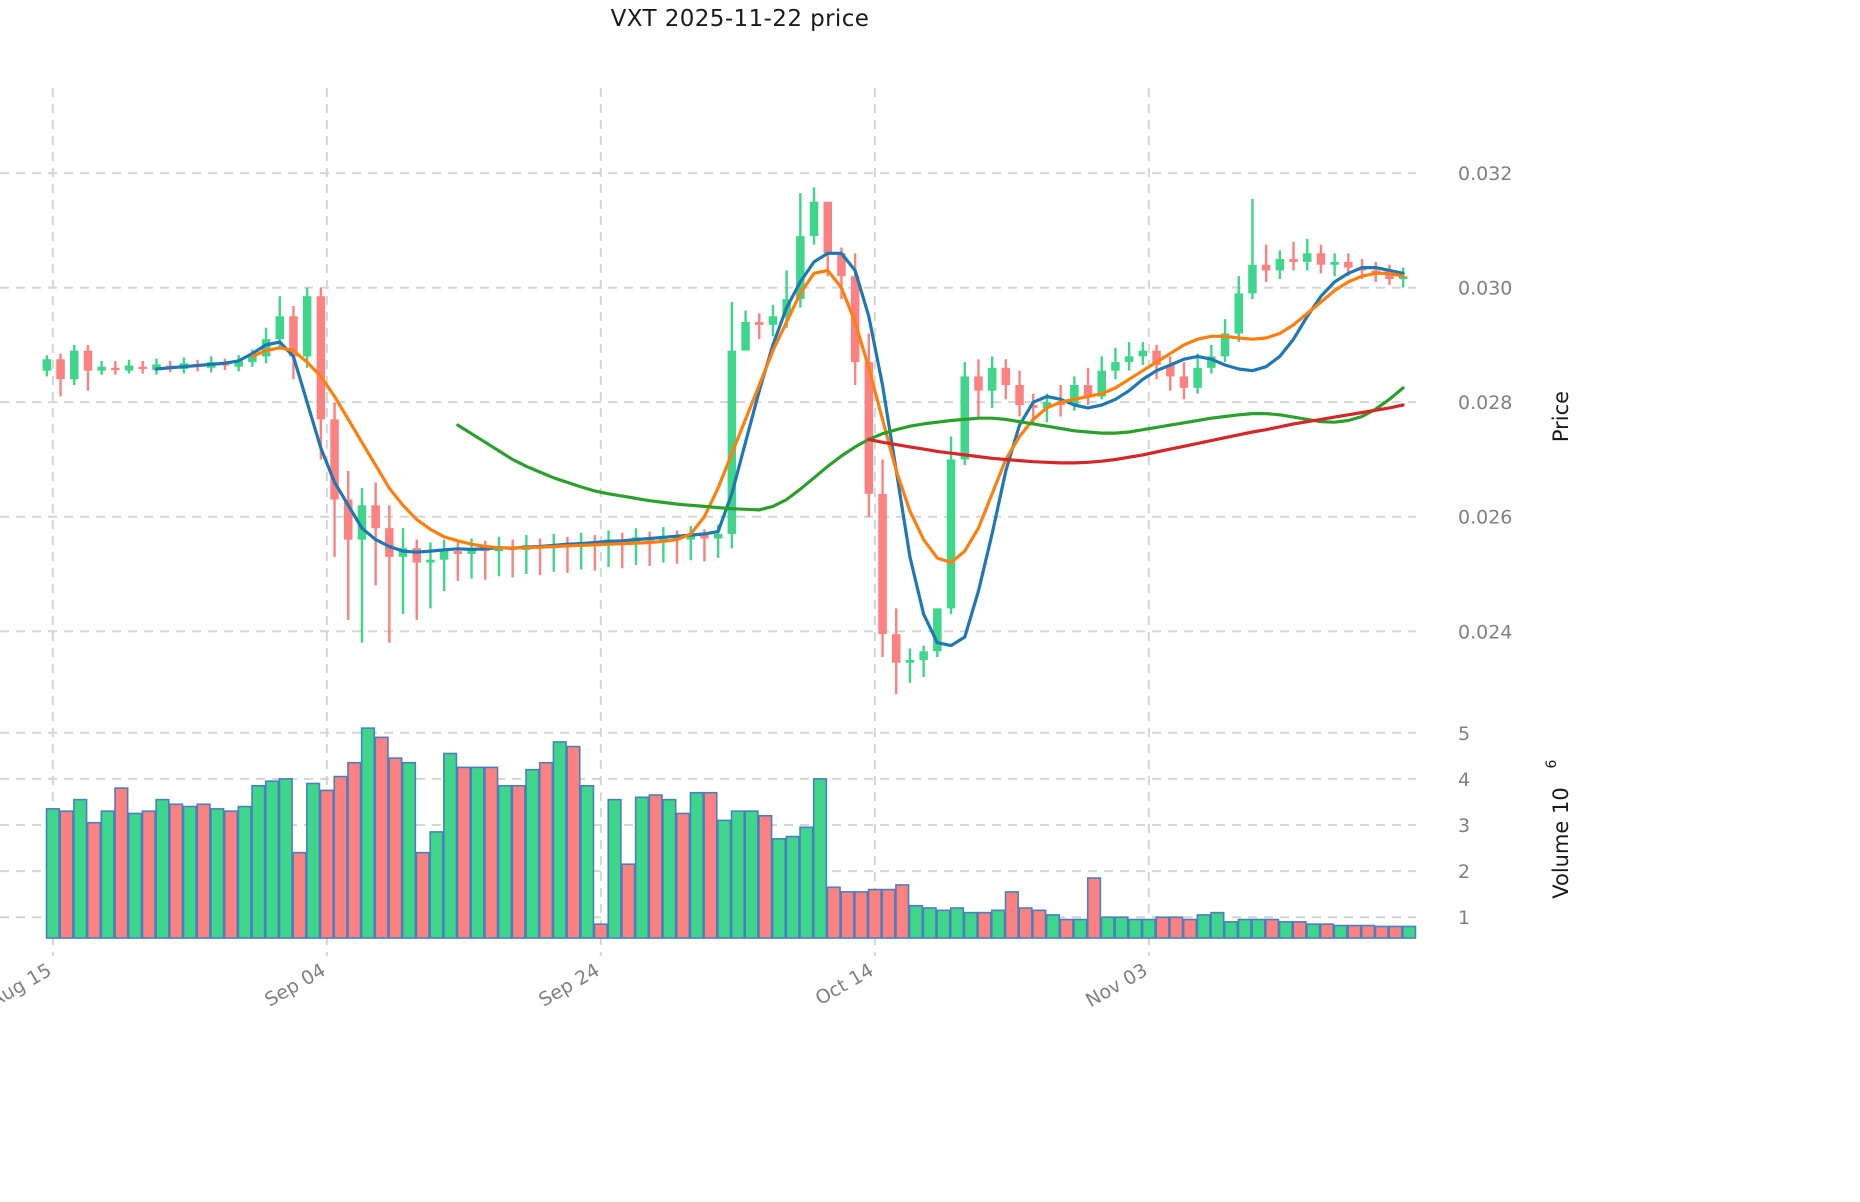 The image size is (1860, 1202). Describe the element at coordinates (1116, 985) in the screenshot. I see `x-tick-label: Nov 03` at that location.